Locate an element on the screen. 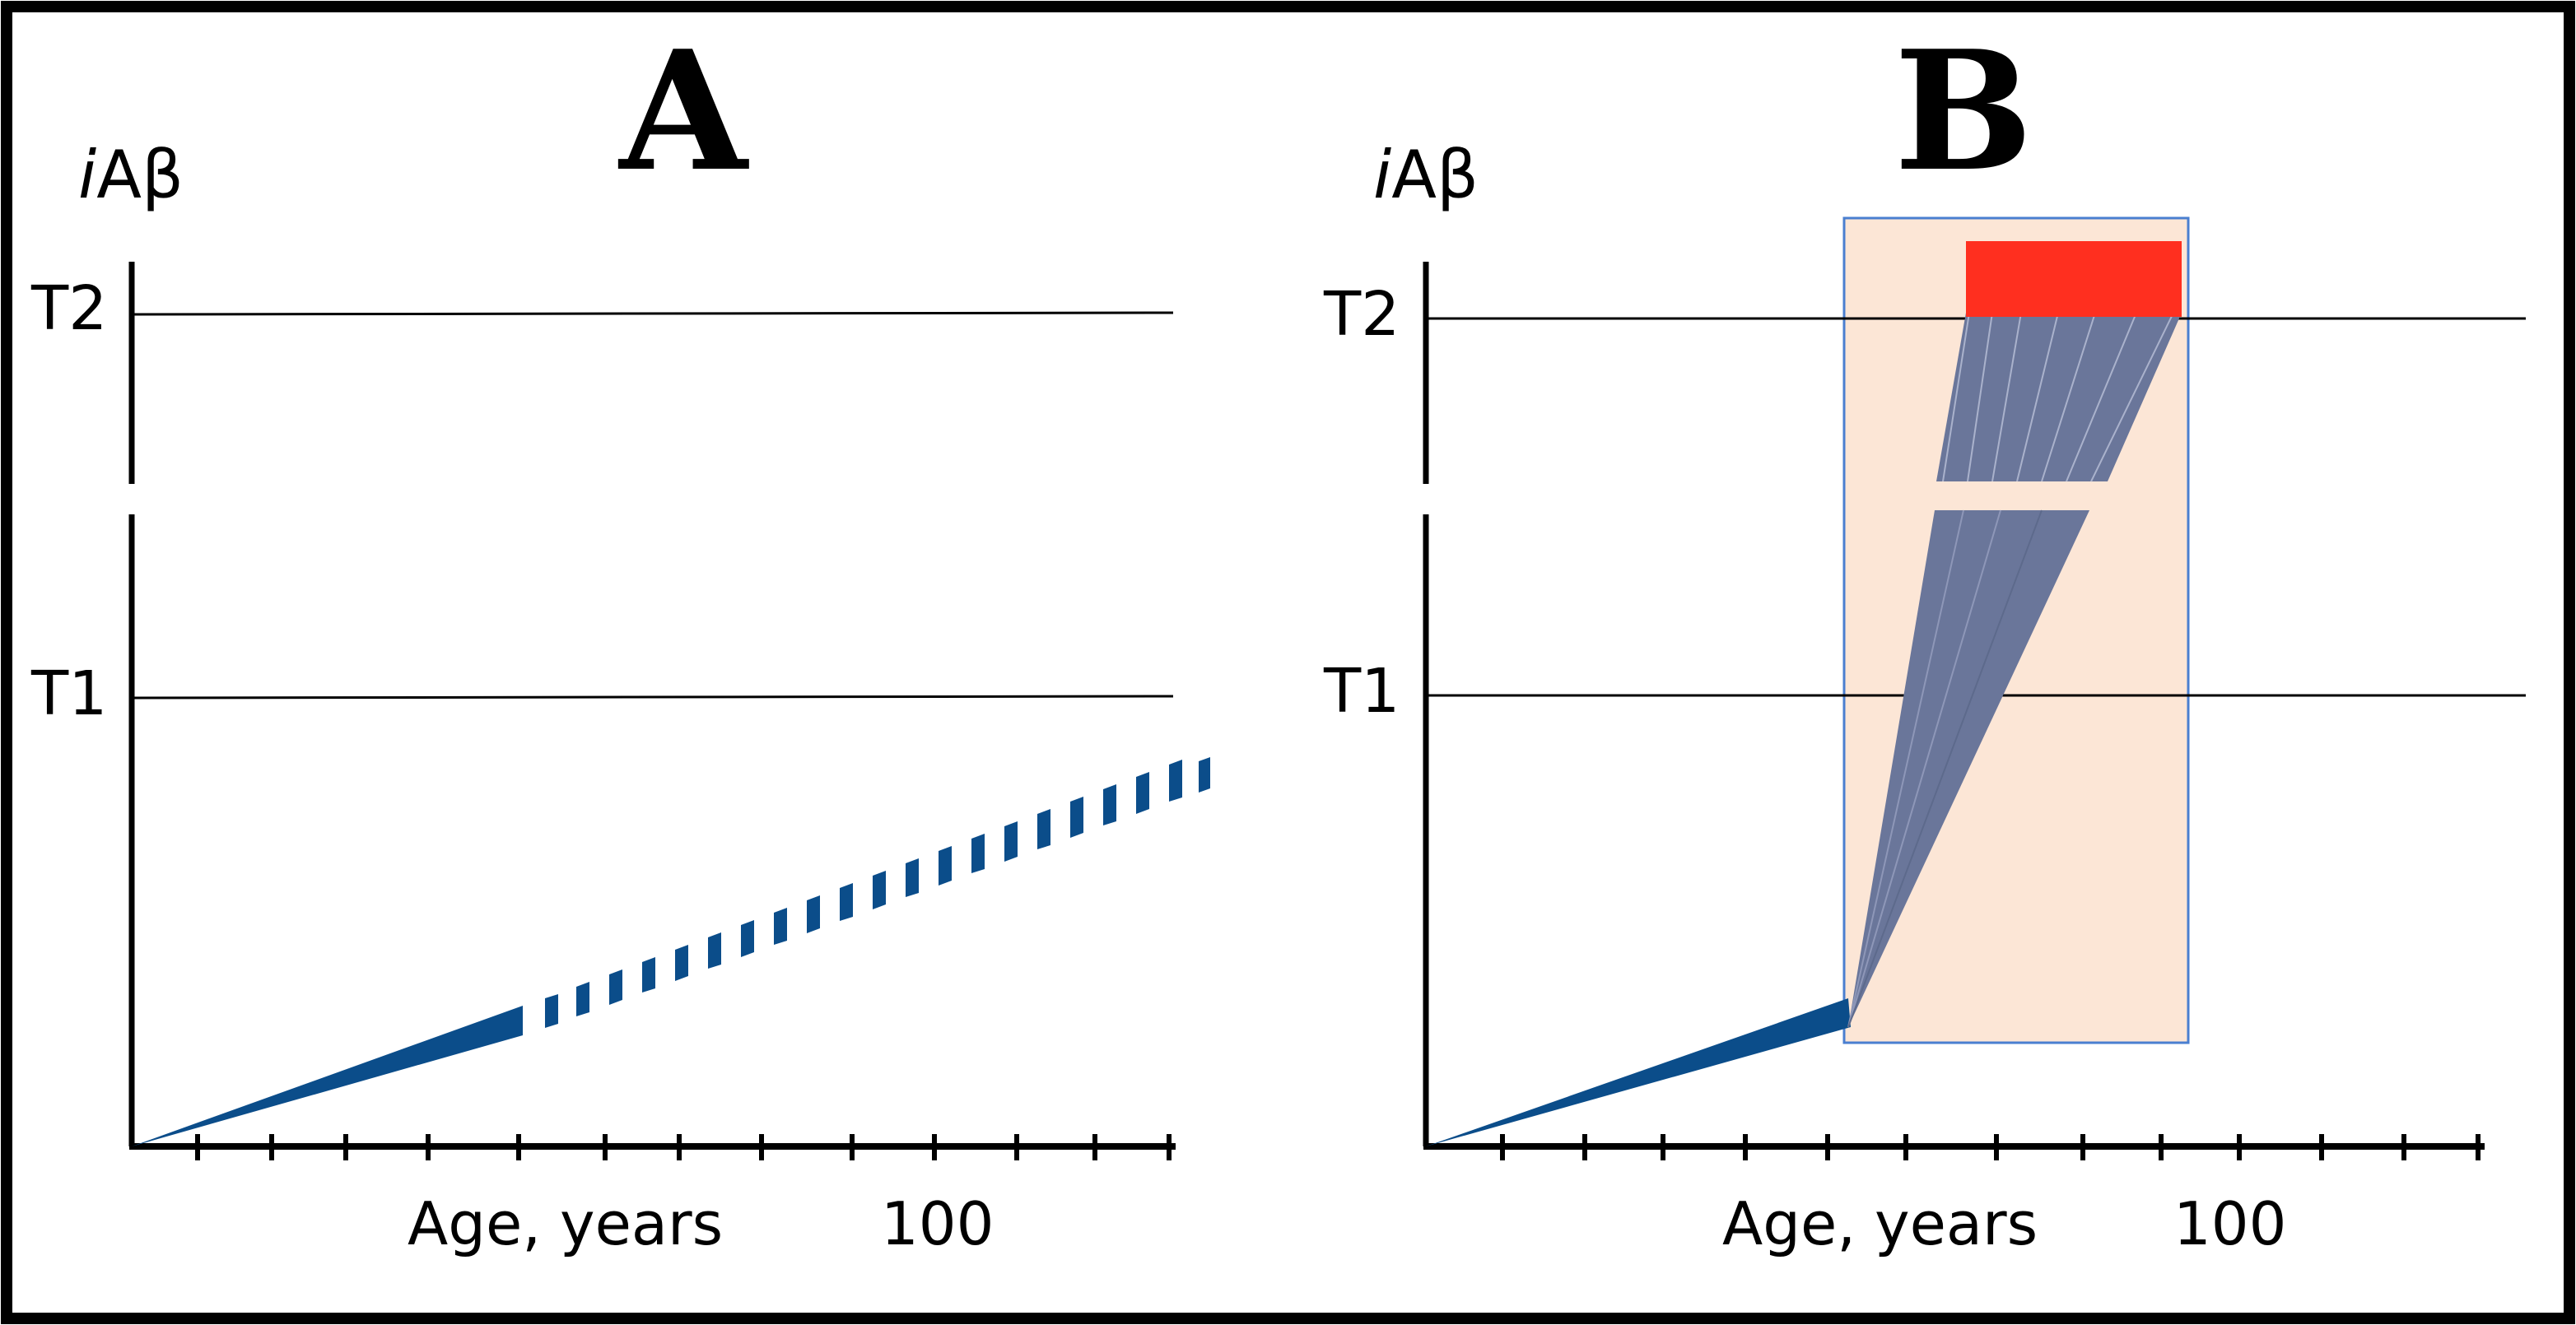  panel-a-x-tick-100: 100 is located at coordinates (938, 1223).